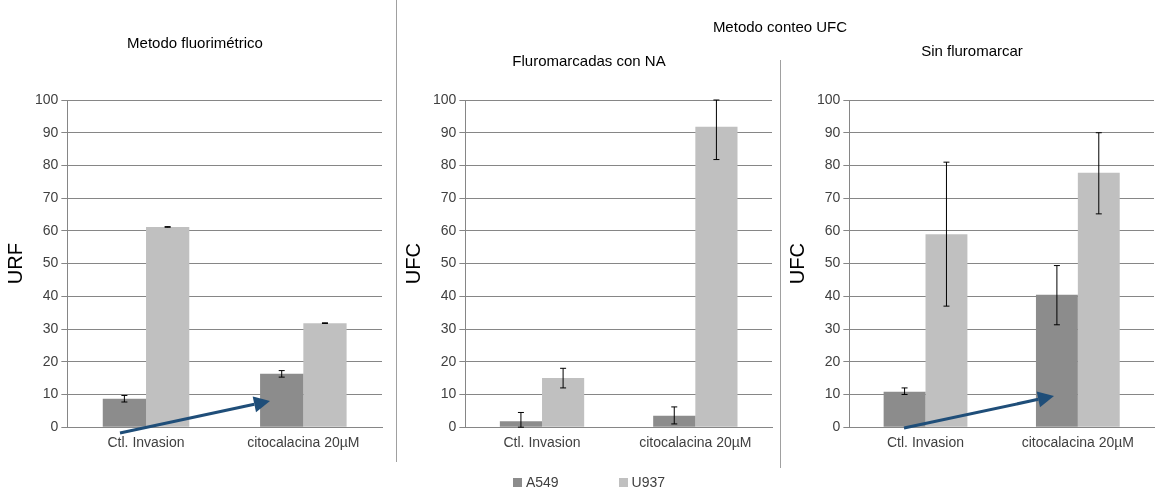 The image size is (1162, 500). What do you see at coordinates (648, 482) in the screenshot?
I see `legend-label: U937` at bounding box center [648, 482].